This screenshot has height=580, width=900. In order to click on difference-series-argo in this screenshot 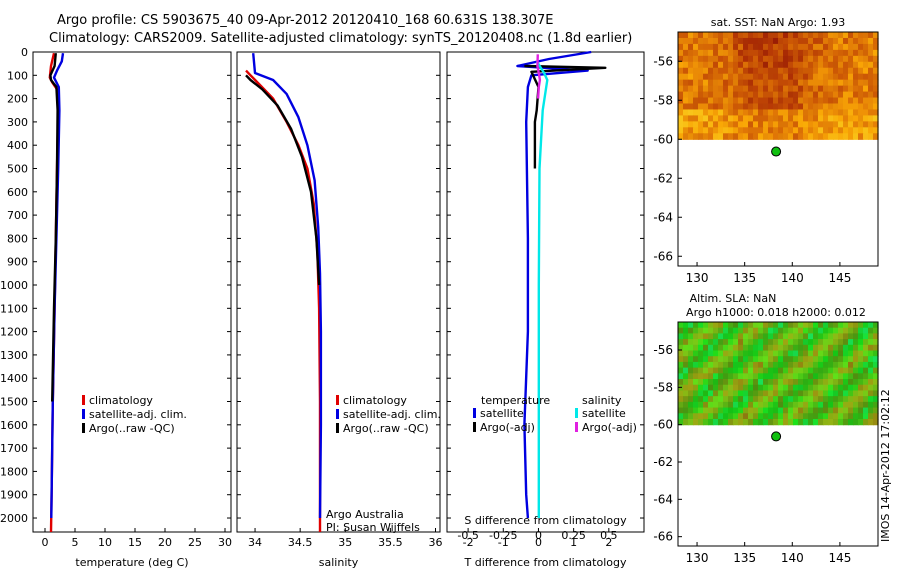, I will do `click(565, 116)`.